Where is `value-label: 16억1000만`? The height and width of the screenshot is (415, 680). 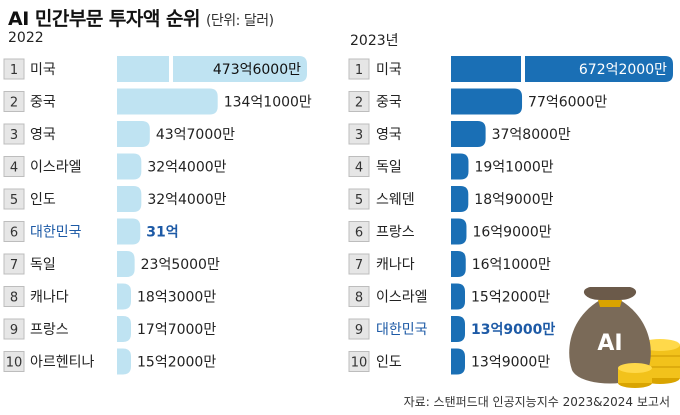 value-label: 16억1000만 is located at coordinates (511, 265).